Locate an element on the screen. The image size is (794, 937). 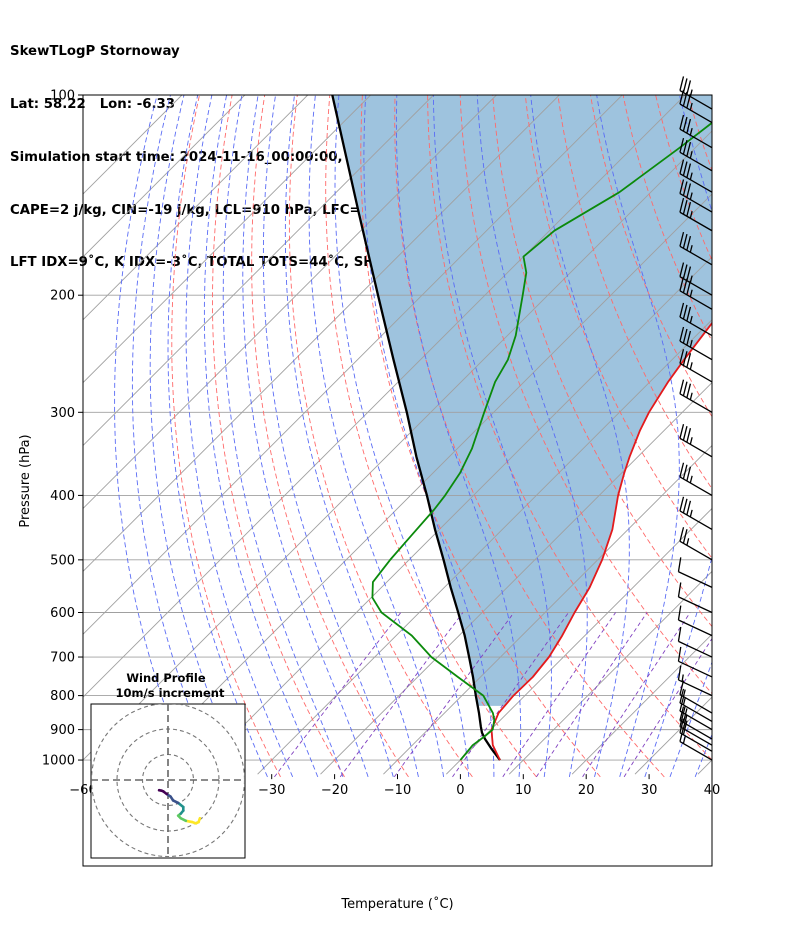
x-tick-label: 0 is located at coordinates (460, 790).